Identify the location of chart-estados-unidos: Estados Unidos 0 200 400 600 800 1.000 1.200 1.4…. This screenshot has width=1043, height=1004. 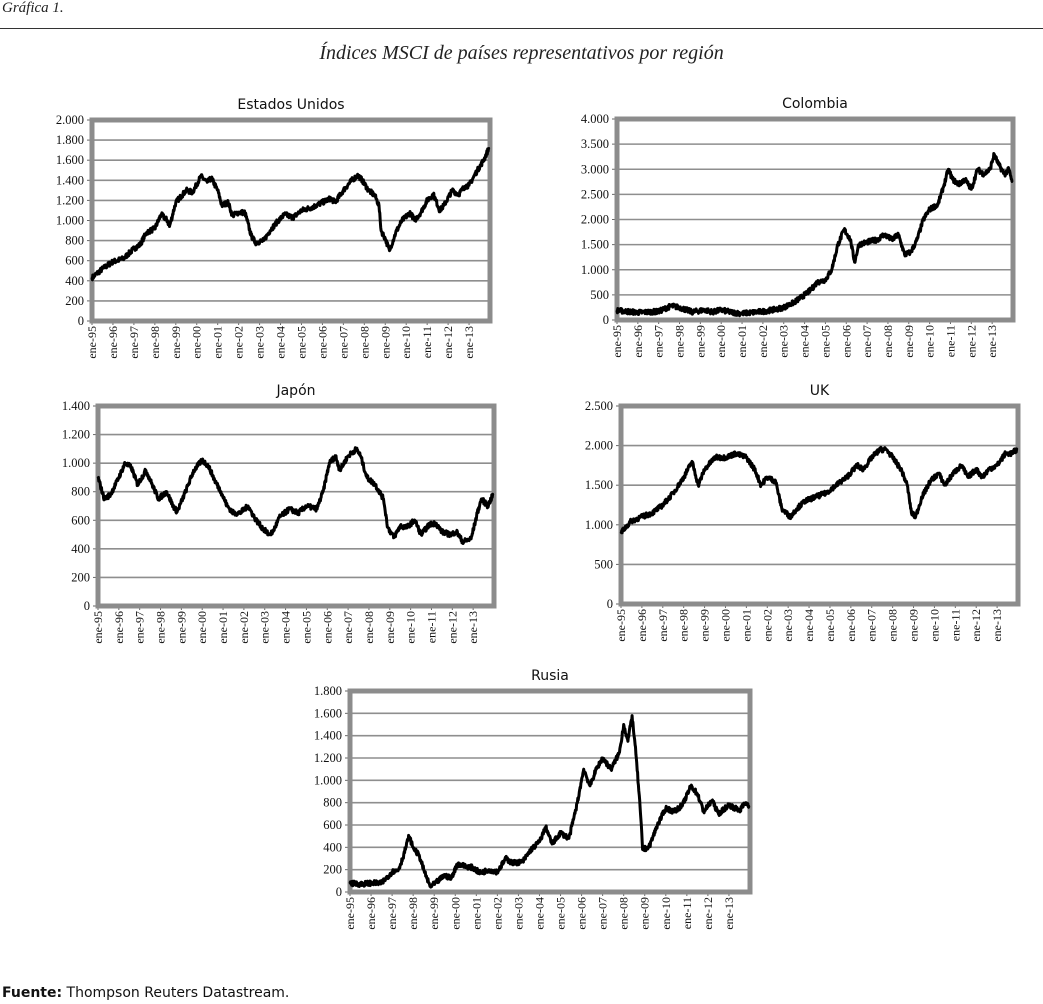
(274, 228).